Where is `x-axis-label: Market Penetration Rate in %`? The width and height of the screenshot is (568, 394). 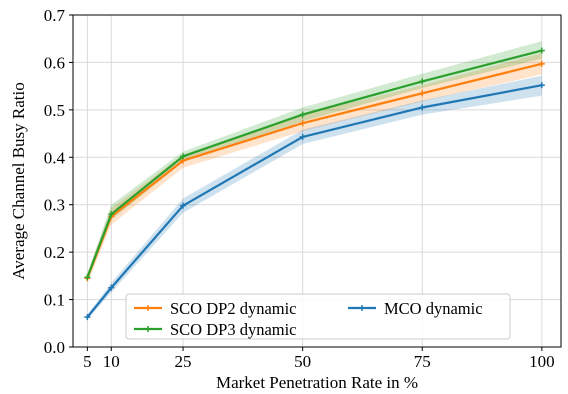
x-axis-label: Market Penetration Rate in % is located at coordinates (317, 382).